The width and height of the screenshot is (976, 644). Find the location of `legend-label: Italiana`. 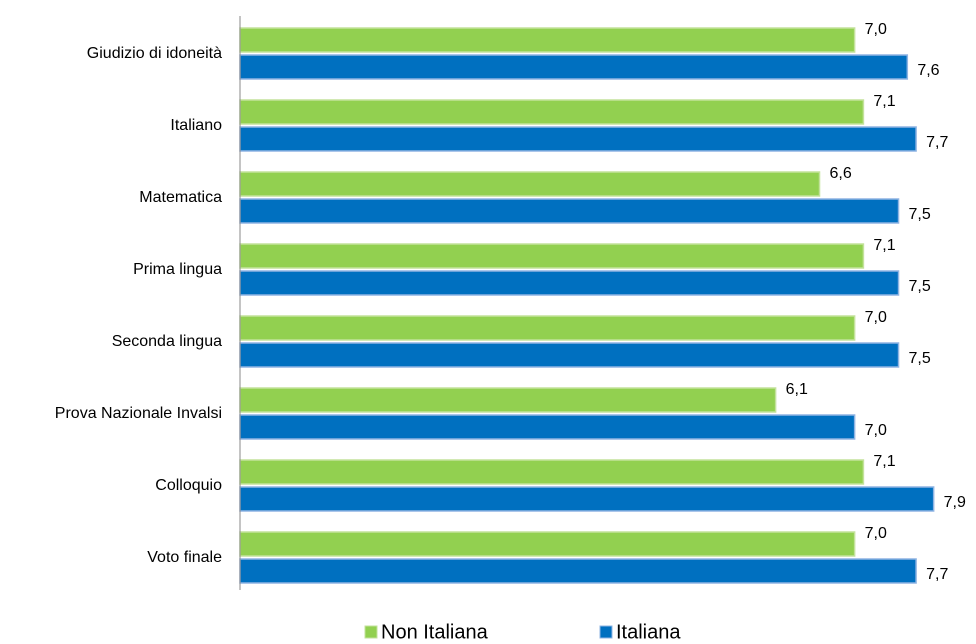

legend-label: Italiana is located at coordinates (648, 632).